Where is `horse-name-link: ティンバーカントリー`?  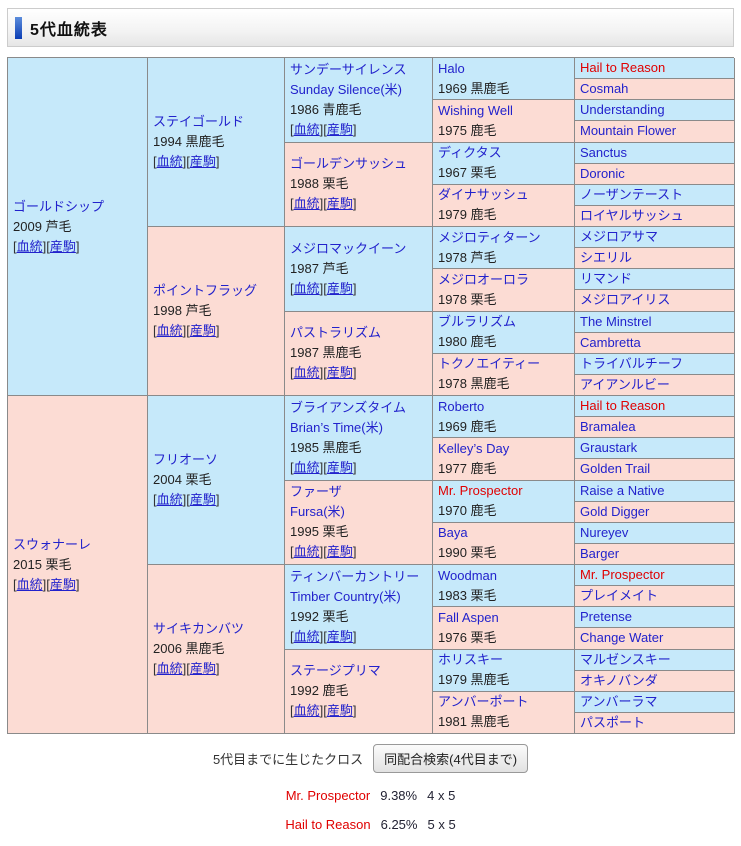
horse-name-link: ティンバーカントリー is located at coordinates (355, 576).